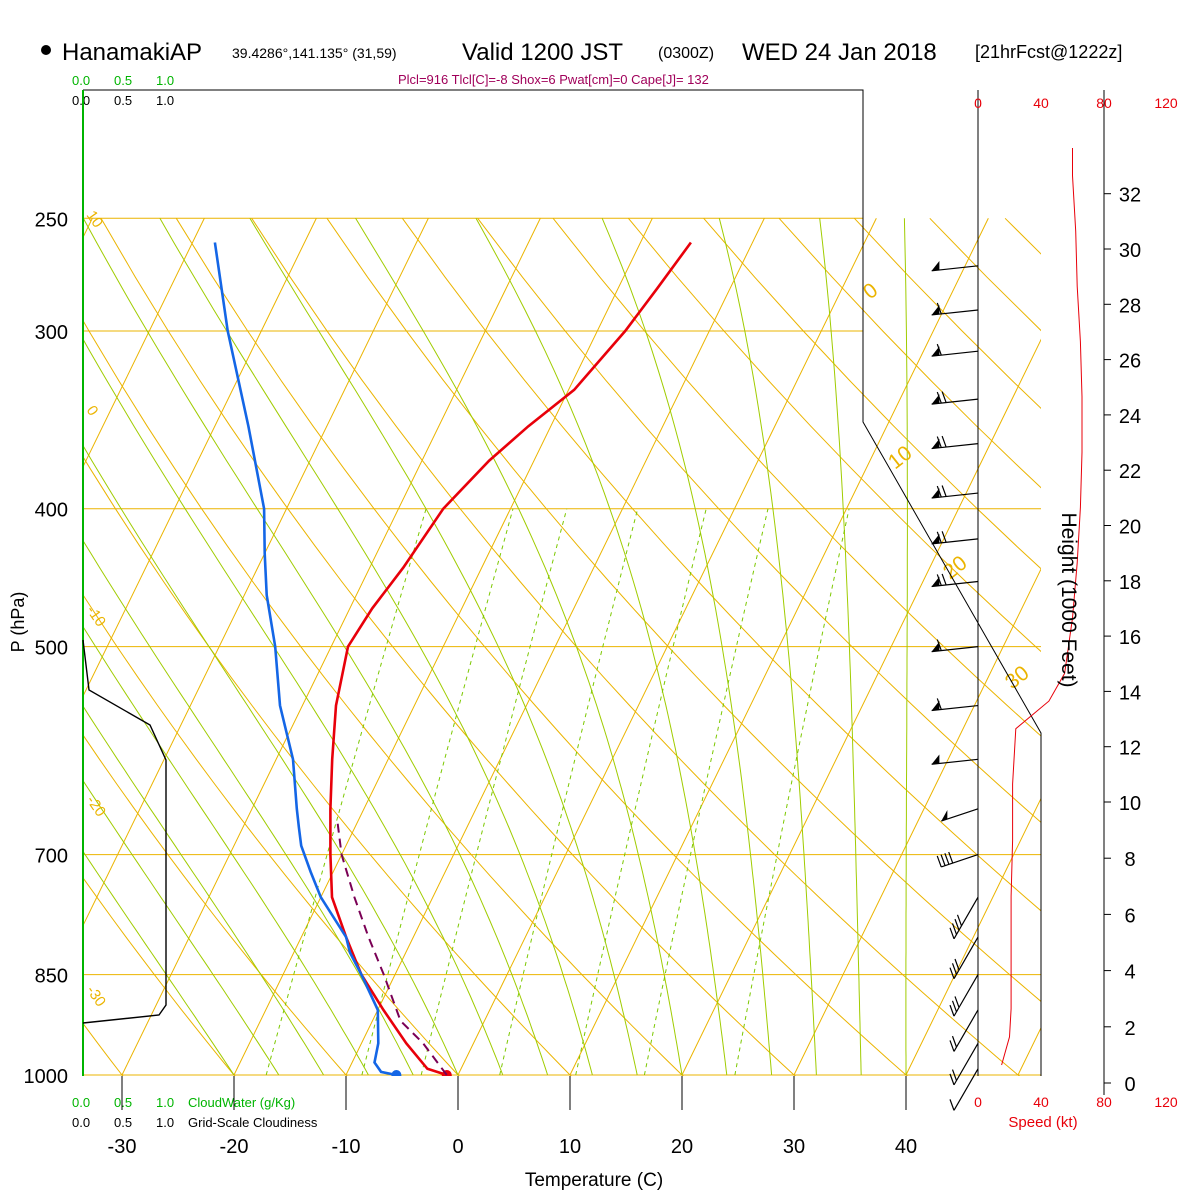  I want to click on pressure-tick-250: 250, so click(51, 220).